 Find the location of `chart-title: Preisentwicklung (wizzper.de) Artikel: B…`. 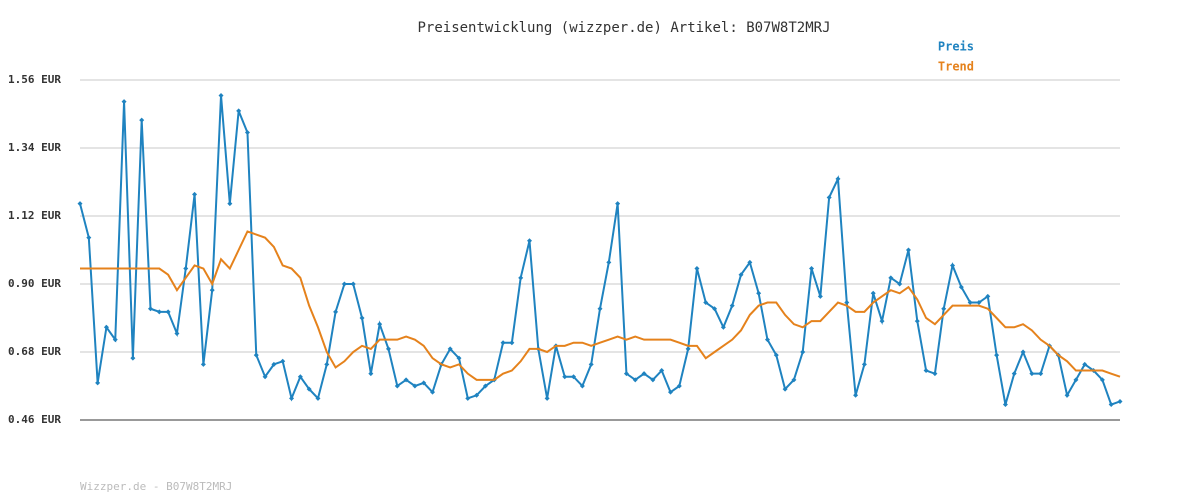

chart-title: Preisentwicklung (wizzper.de) Artikel: B… is located at coordinates (623, 28).